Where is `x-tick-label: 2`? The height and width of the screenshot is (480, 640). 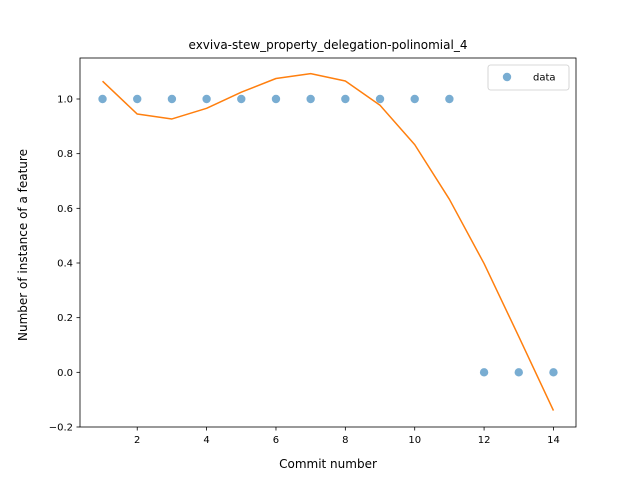 x-tick-label: 2 is located at coordinates (137, 440).